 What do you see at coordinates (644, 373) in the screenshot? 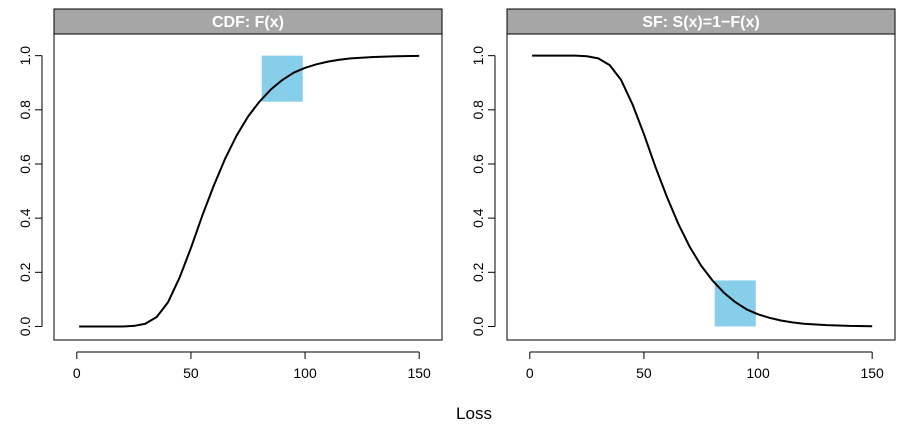
I see `sf-x-tick-label: 50` at bounding box center [644, 373].